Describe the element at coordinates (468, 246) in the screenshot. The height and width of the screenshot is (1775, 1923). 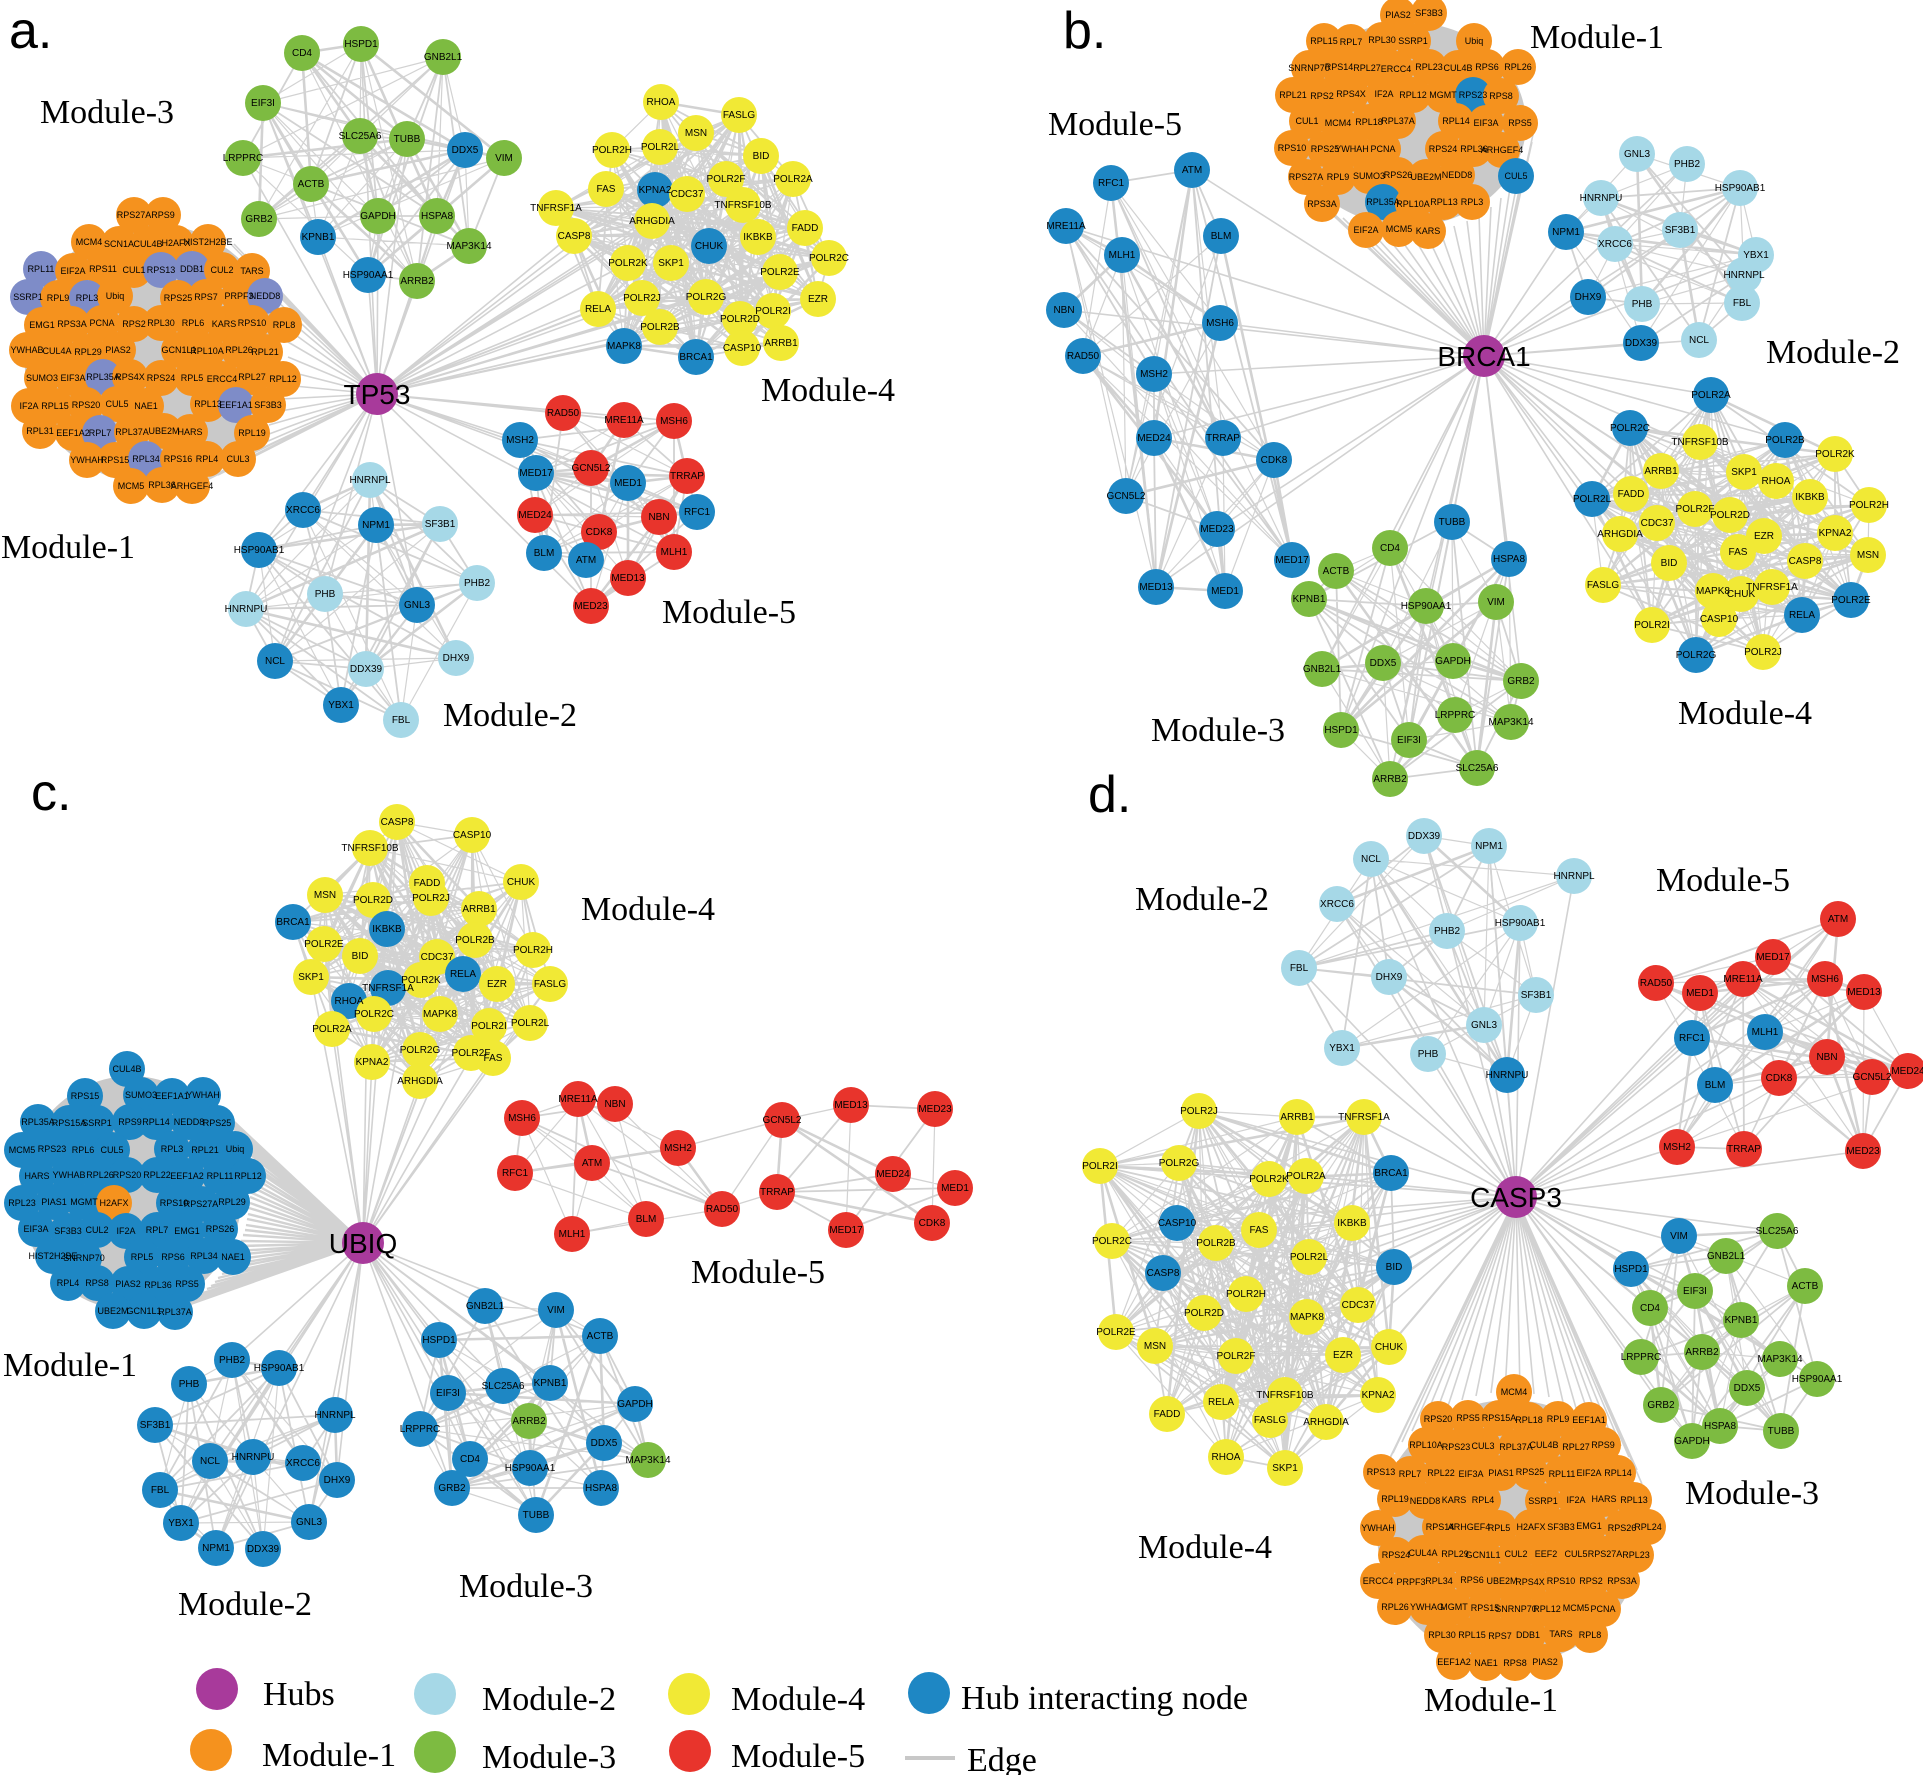
I see `svg-text: MAP3K14` at that location.